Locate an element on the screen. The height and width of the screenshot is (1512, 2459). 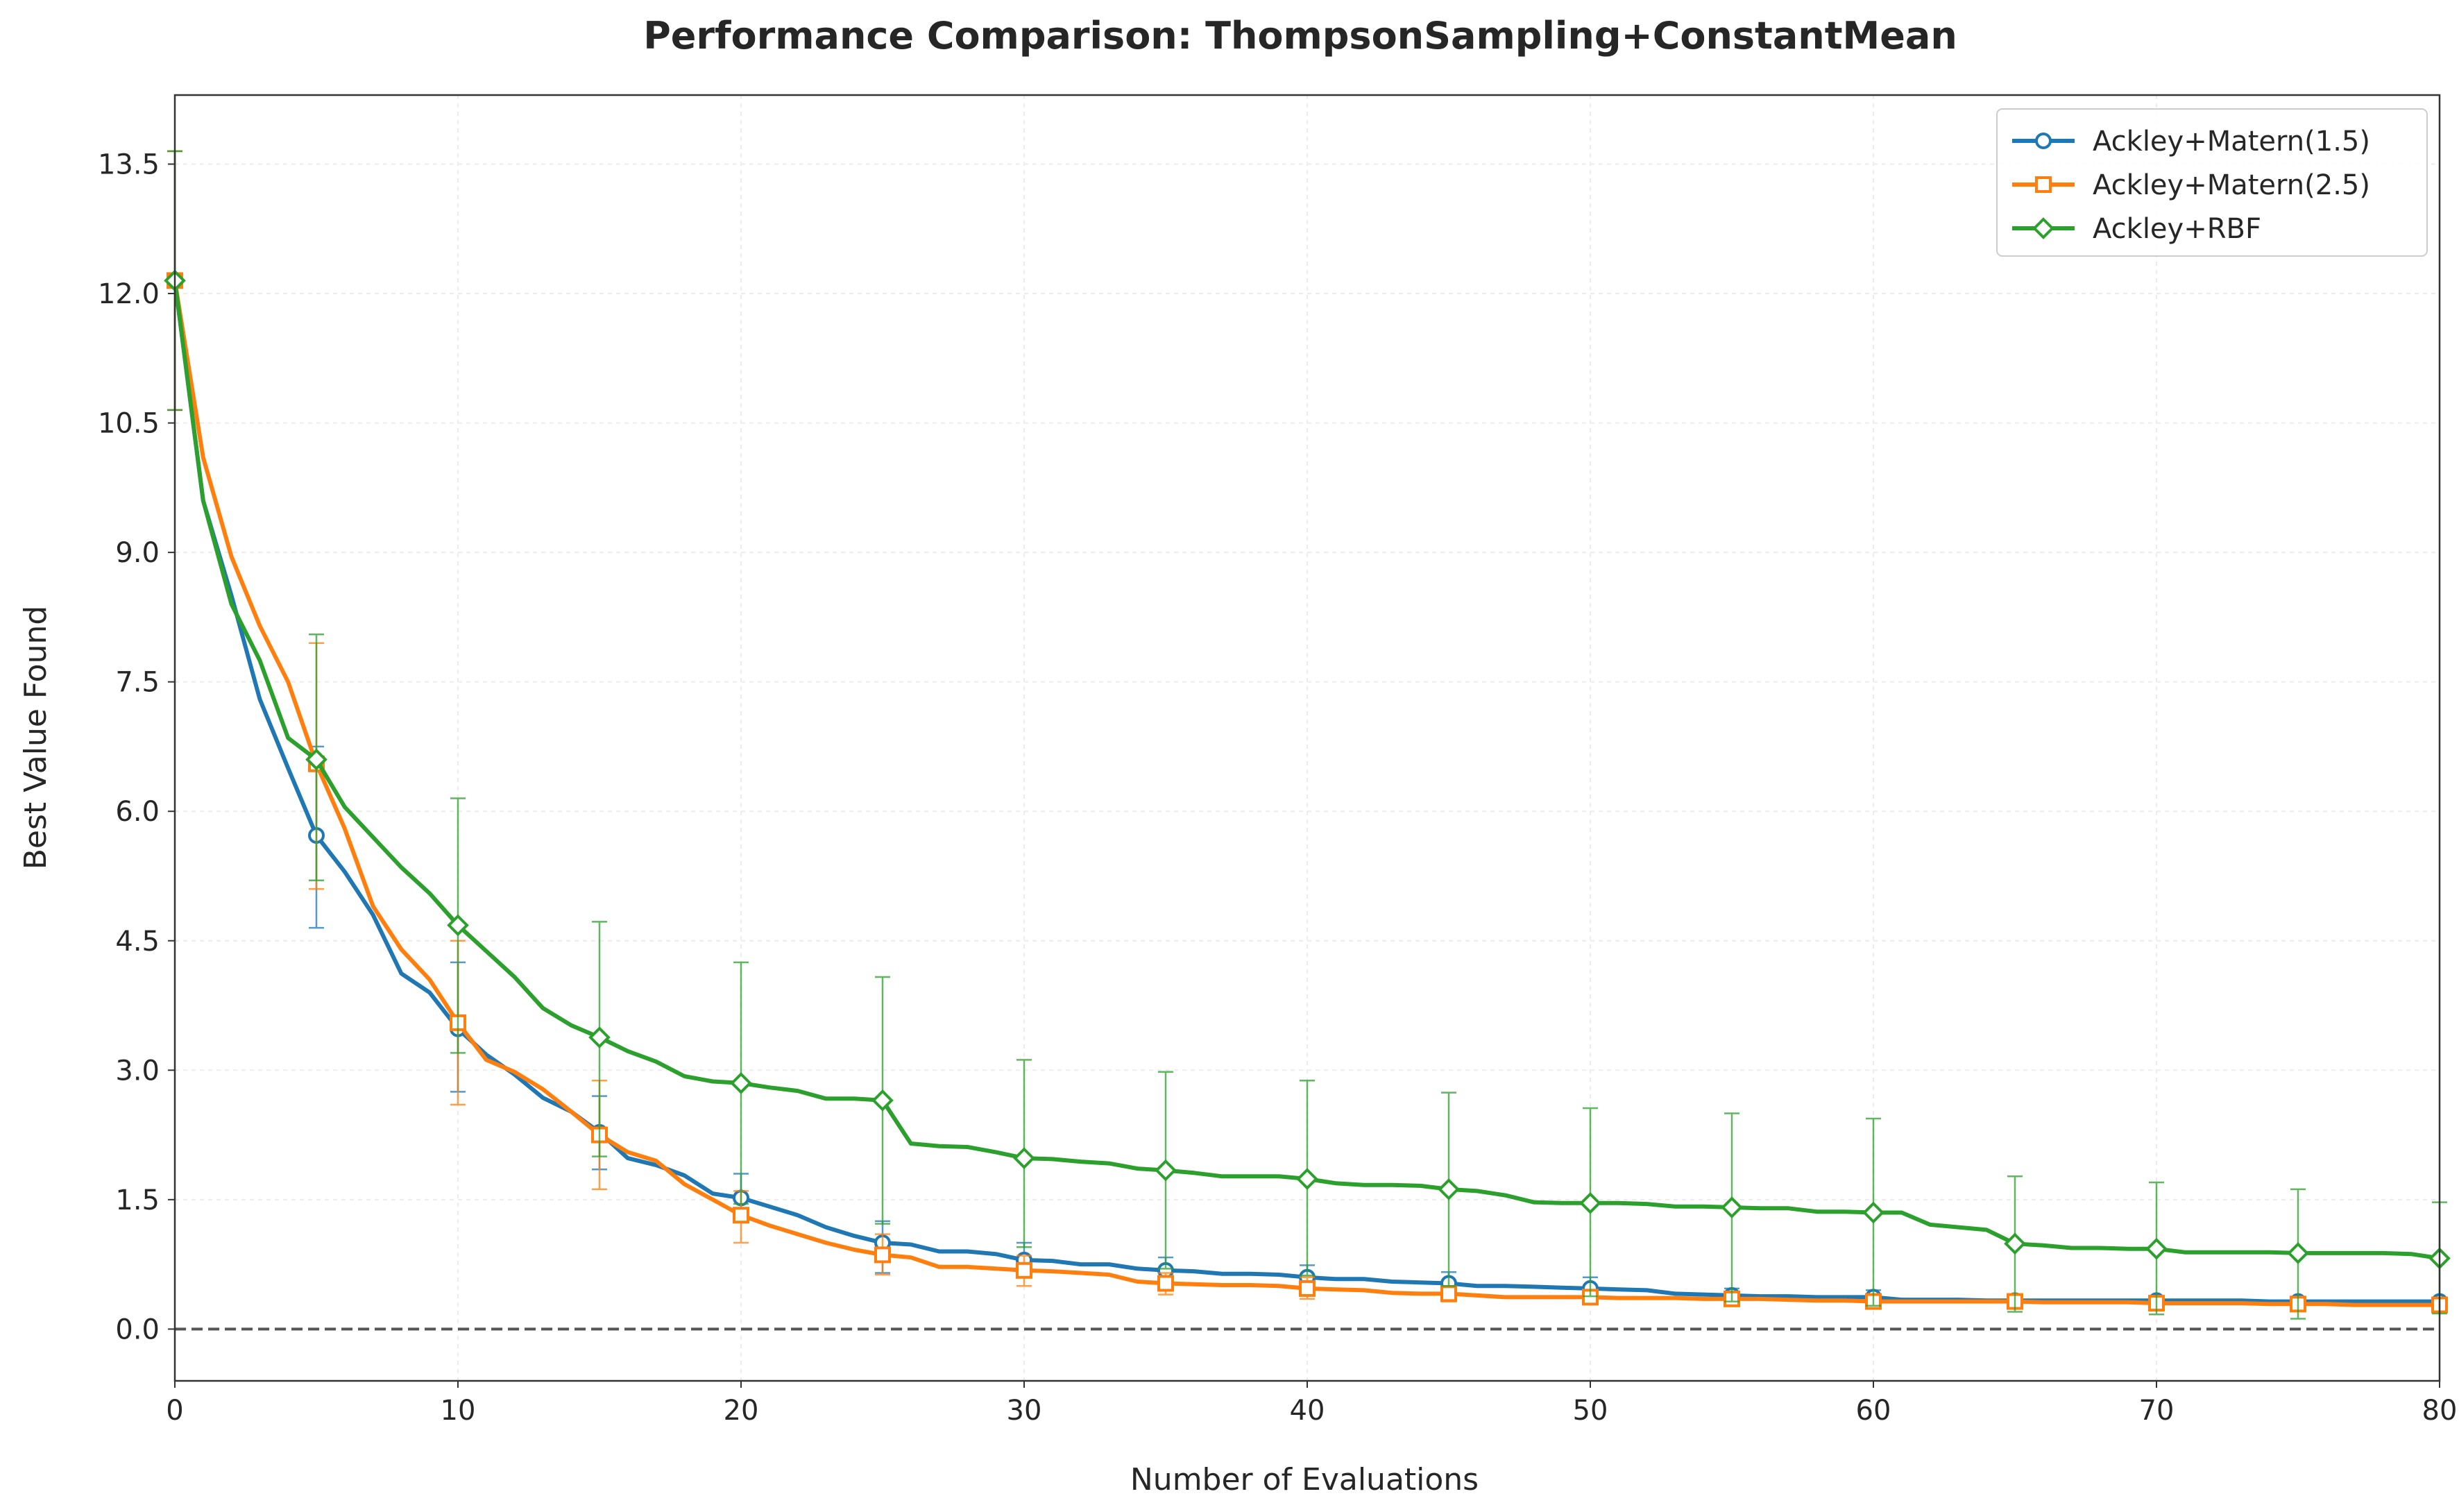
x-tick-label: 60 is located at coordinates (1873, 1411).